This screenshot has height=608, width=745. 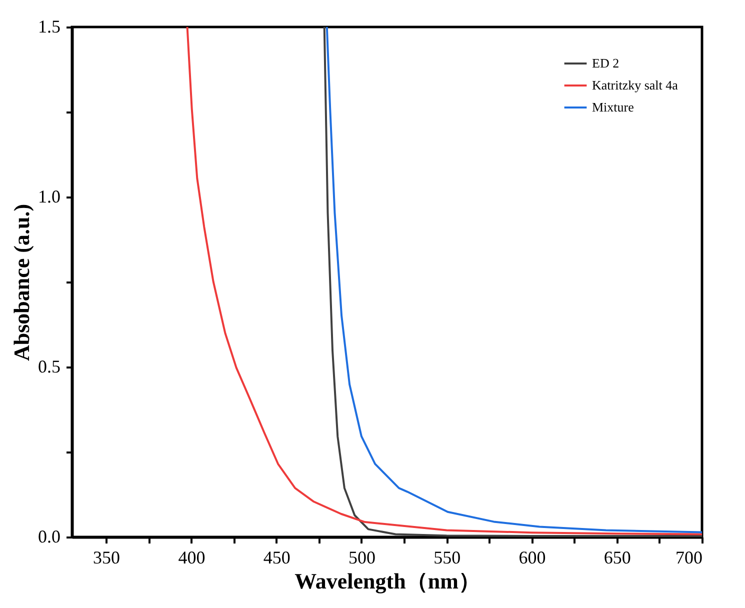 I want to click on x-tick-label: 650, so click(x=617, y=558).